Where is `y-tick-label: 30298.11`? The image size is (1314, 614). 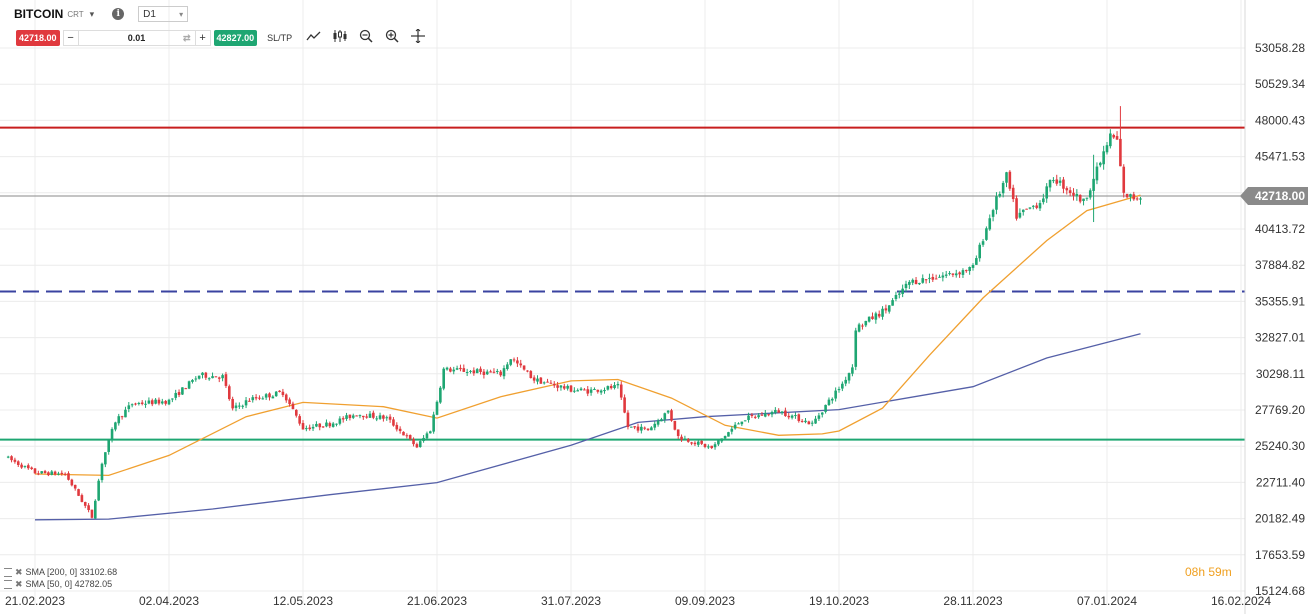 y-tick-label: 30298.11 is located at coordinates (1280, 374).